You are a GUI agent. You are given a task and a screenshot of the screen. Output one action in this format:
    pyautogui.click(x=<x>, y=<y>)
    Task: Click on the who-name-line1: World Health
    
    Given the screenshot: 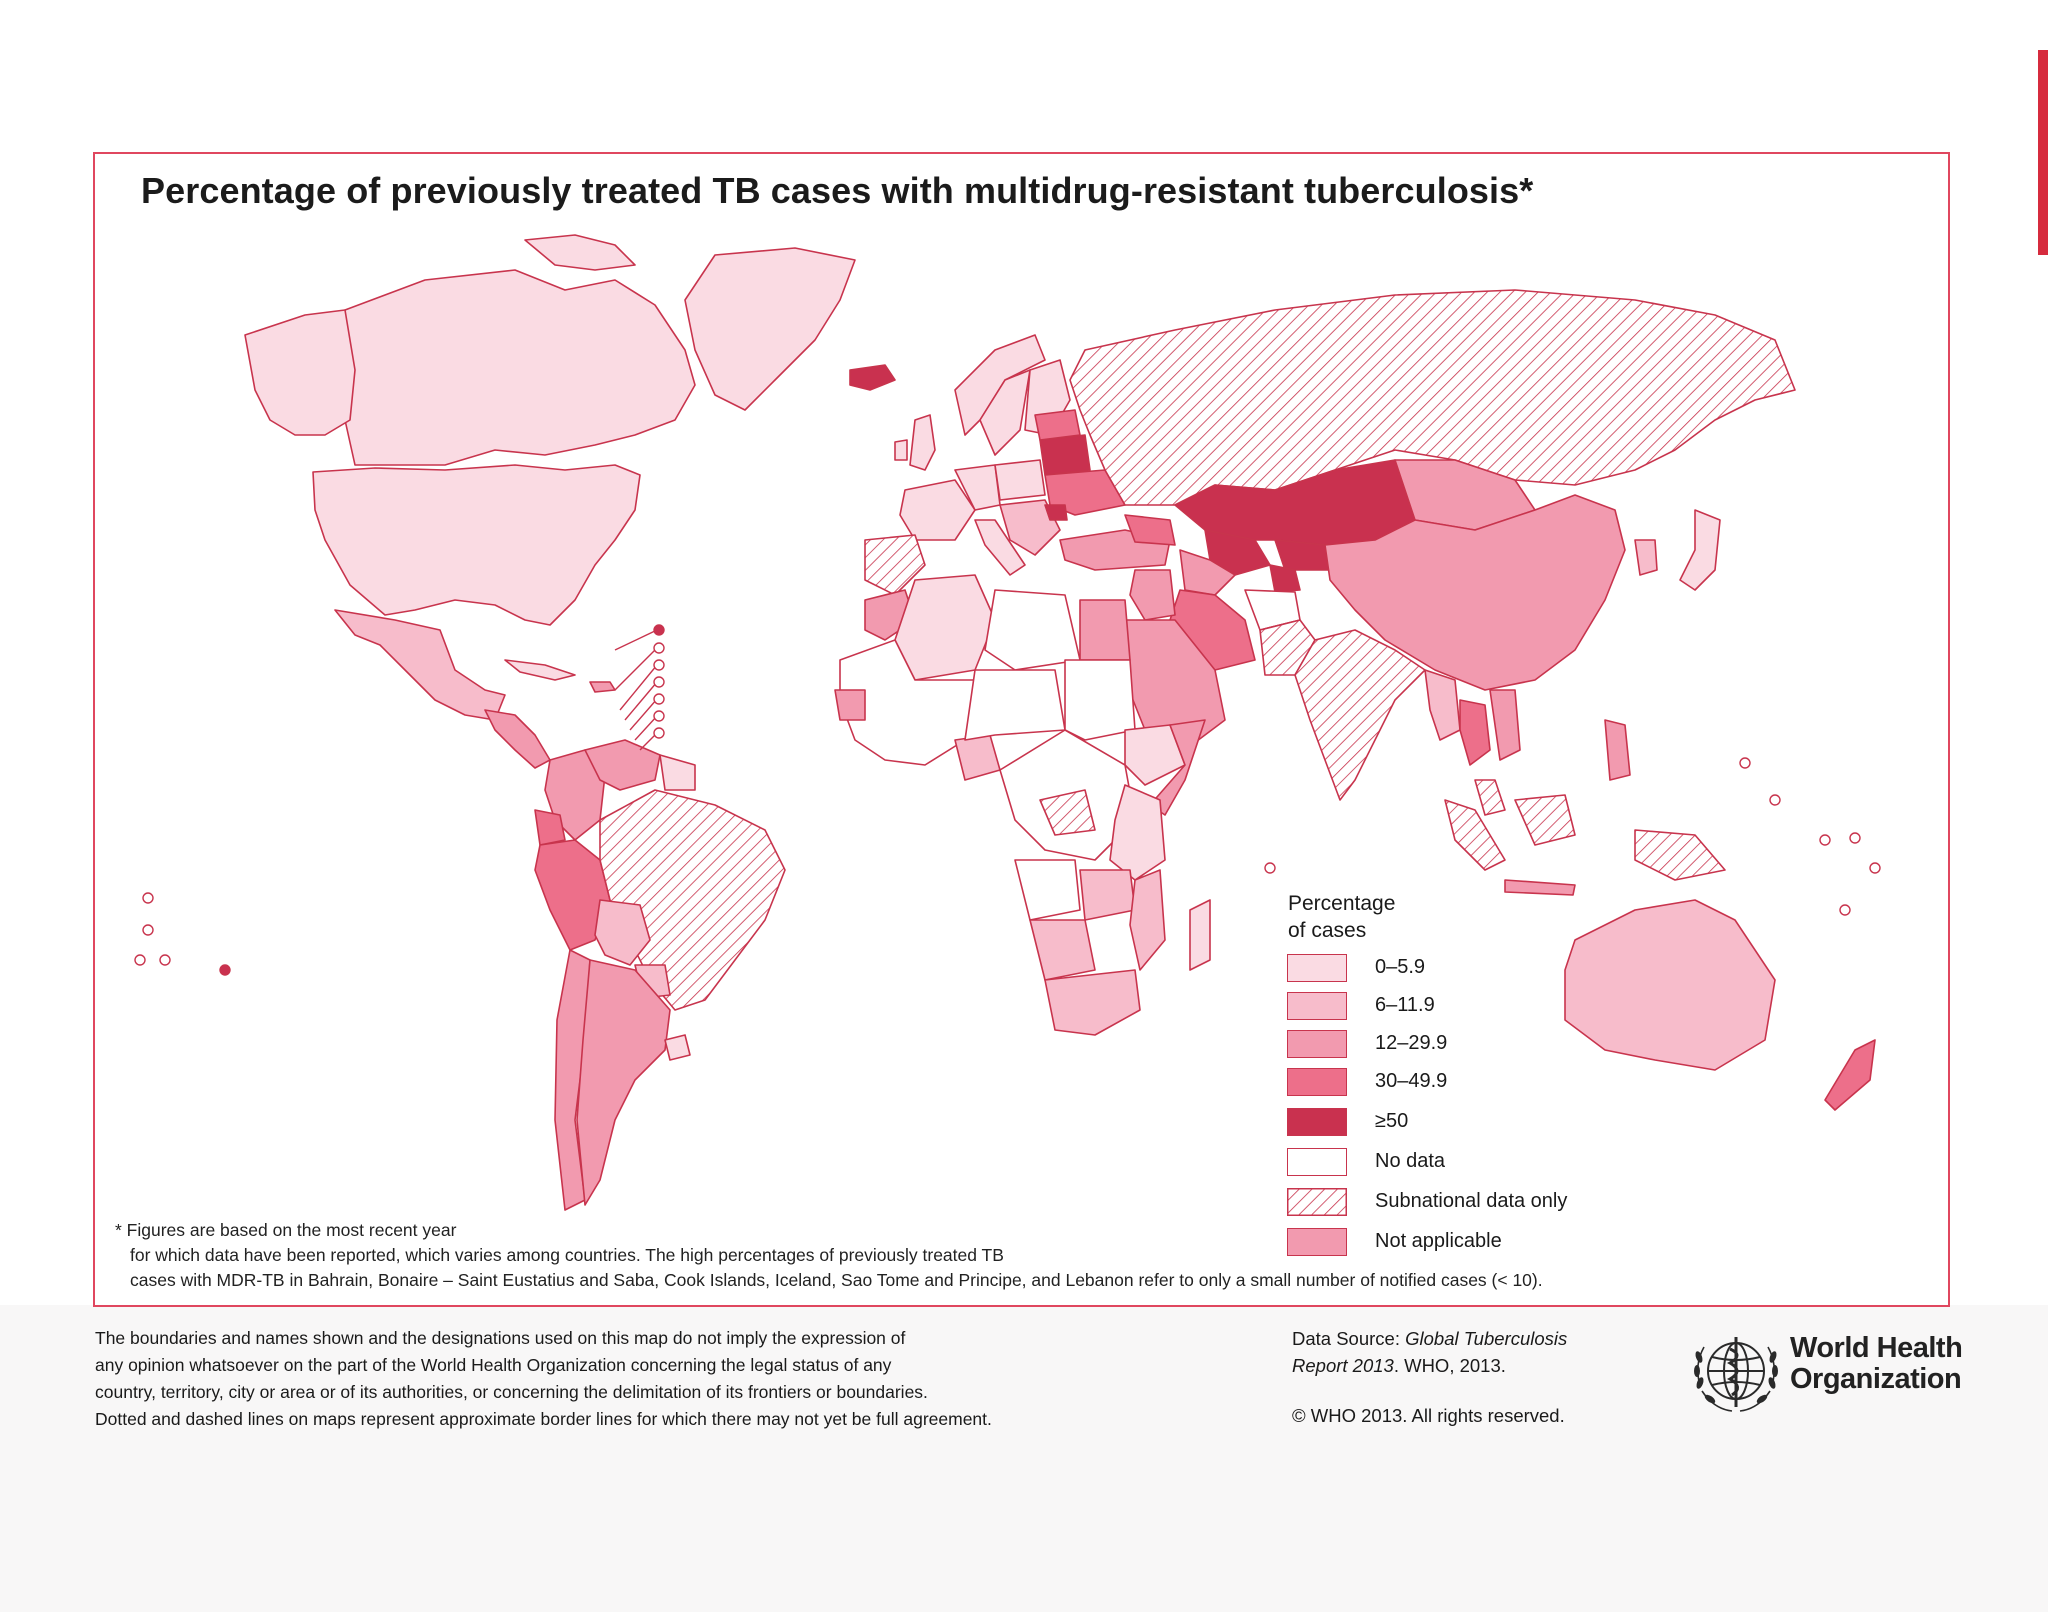 What is the action you would take?
    pyautogui.click(x=1876, y=1348)
    